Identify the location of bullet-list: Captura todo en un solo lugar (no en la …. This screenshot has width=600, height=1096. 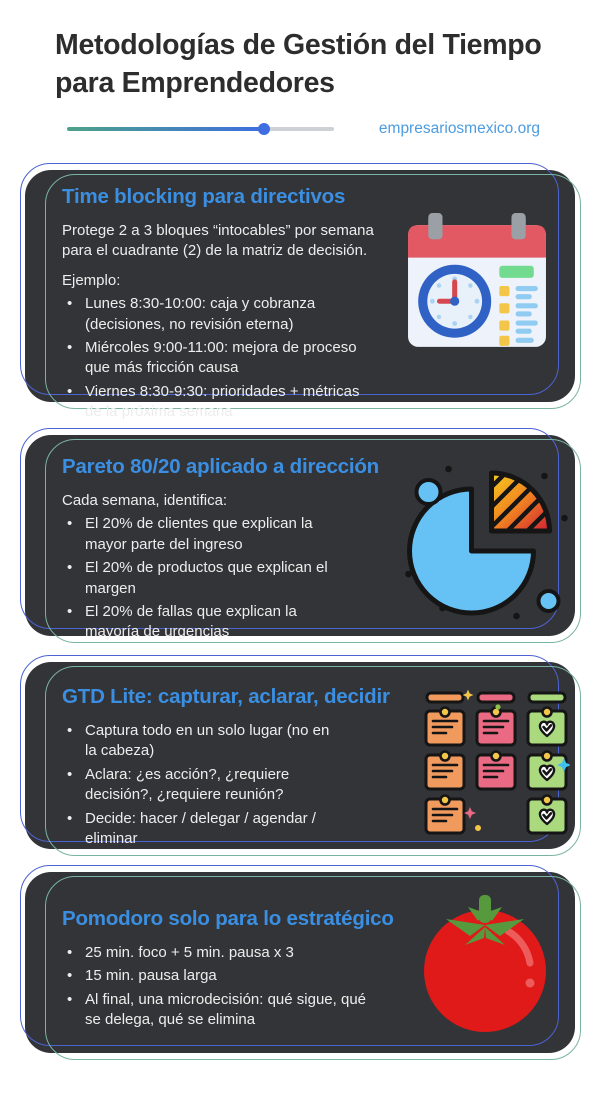
(234, 785).